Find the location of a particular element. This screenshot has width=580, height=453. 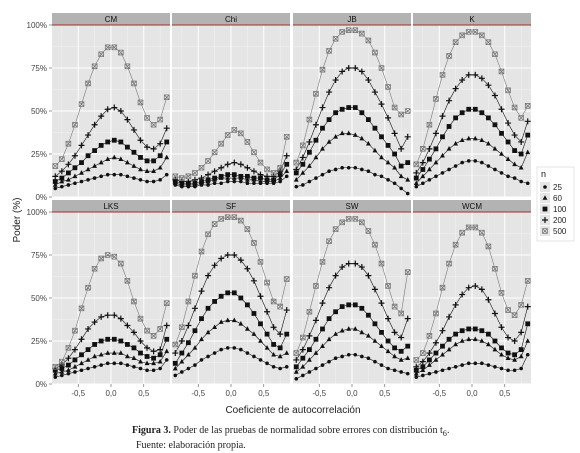

x-tick-label: 0,5 is located at coordinates (385, 393).